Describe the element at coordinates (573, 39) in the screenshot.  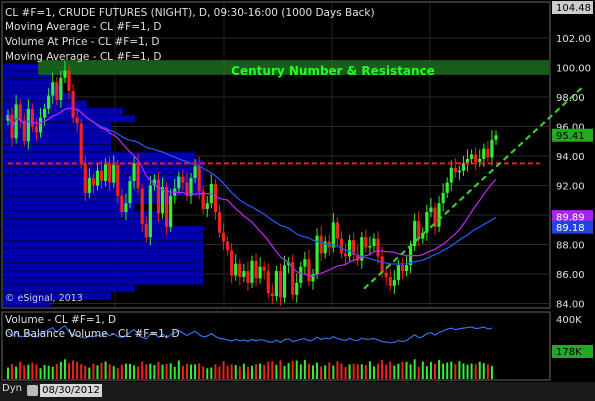
I see `price-tick-label: 102.00` at that location.